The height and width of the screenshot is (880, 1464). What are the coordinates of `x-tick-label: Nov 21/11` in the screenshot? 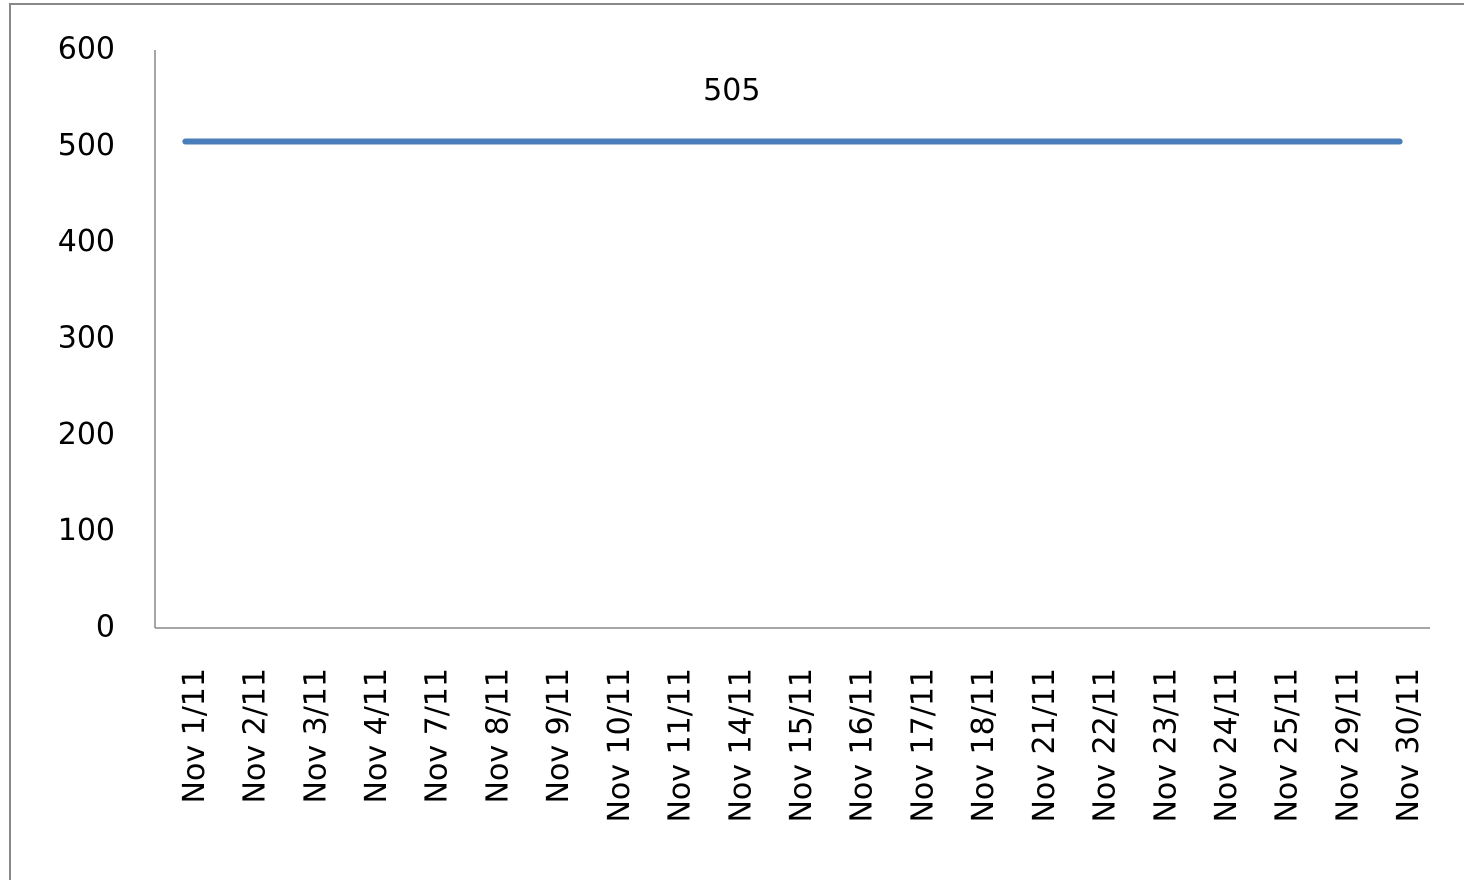 It's located at (1044, 745).